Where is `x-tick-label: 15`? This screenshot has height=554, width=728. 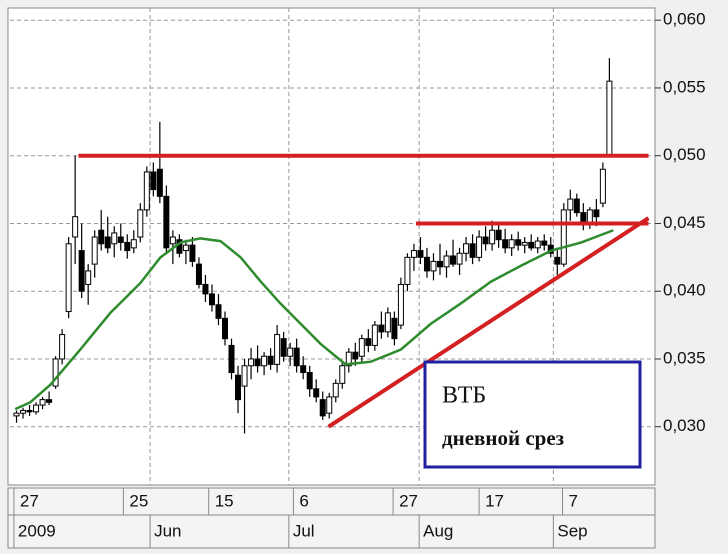
x-tick-label: 15 is located at coordinates (224, 500).